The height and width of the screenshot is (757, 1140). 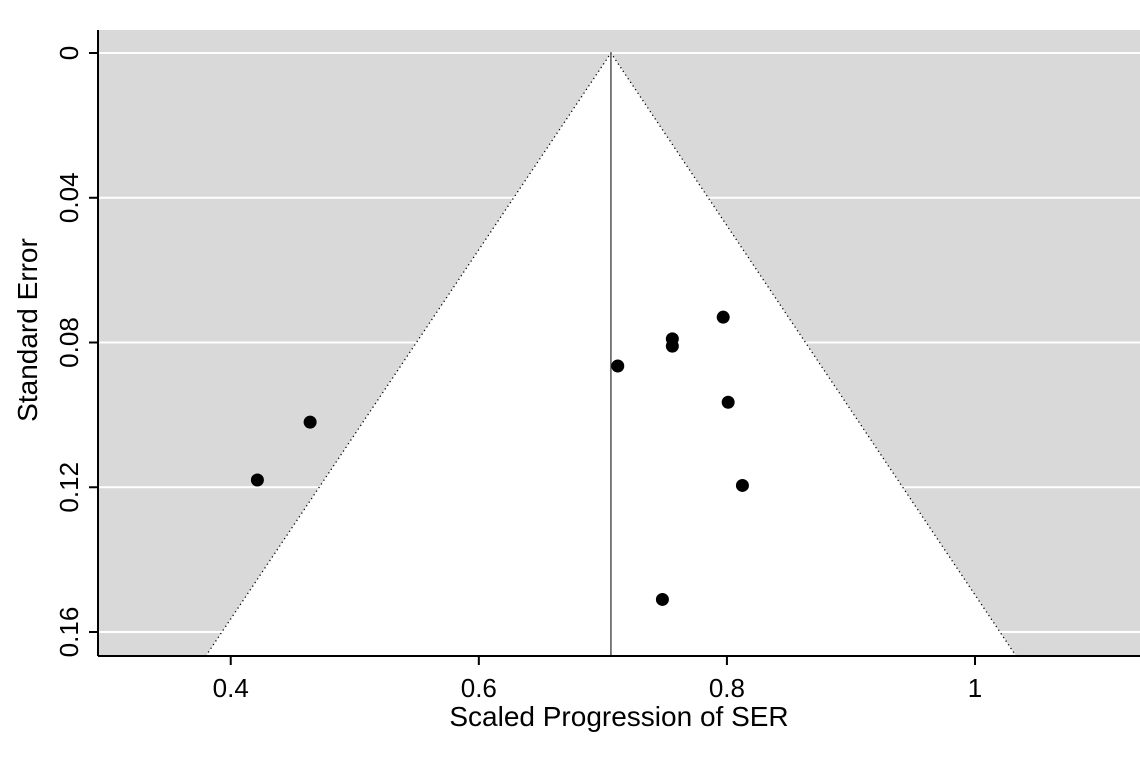 I want to click on x-tick-label: 0.8, so click(x=727, y=688).